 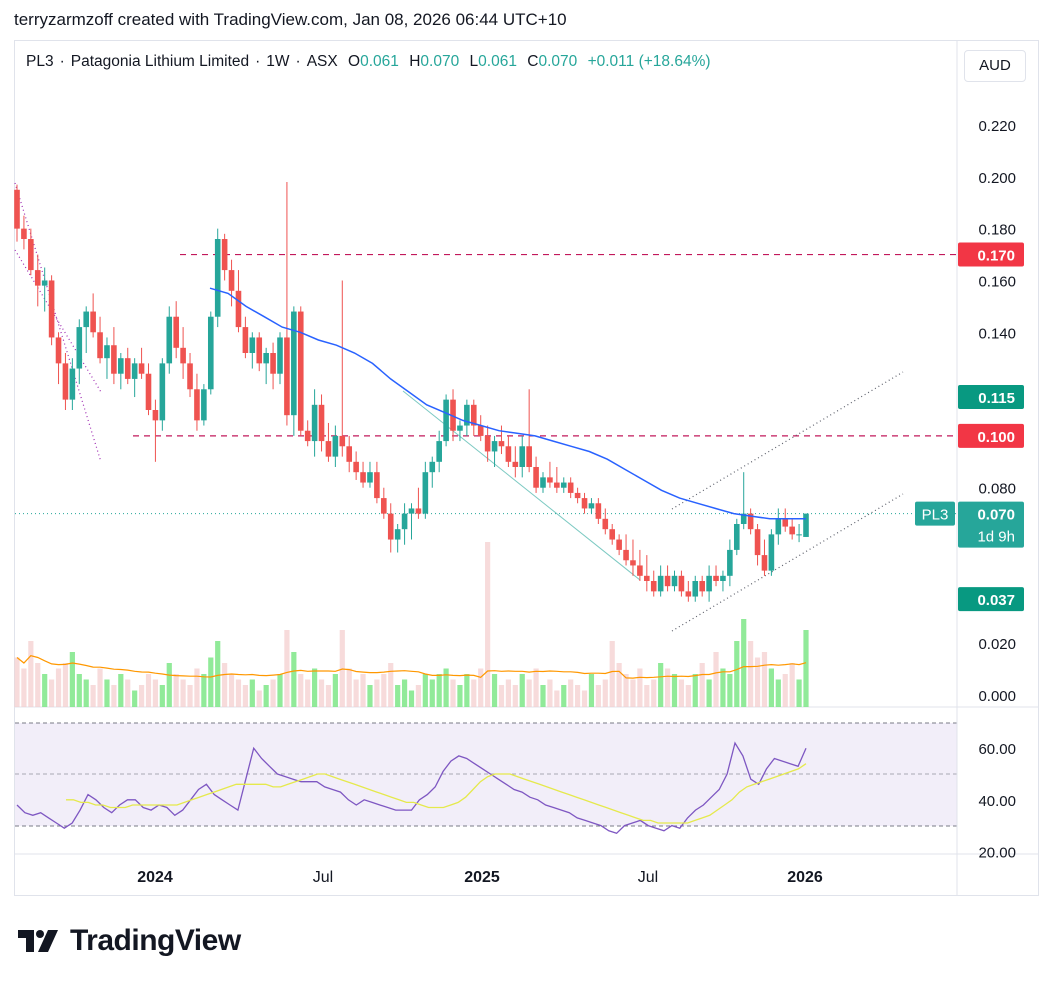 What do you see at coordinates (649, 61) in the screenshot?
I see `change-value: +0.011 (+18.64%)` at bounding box center [649, 61].